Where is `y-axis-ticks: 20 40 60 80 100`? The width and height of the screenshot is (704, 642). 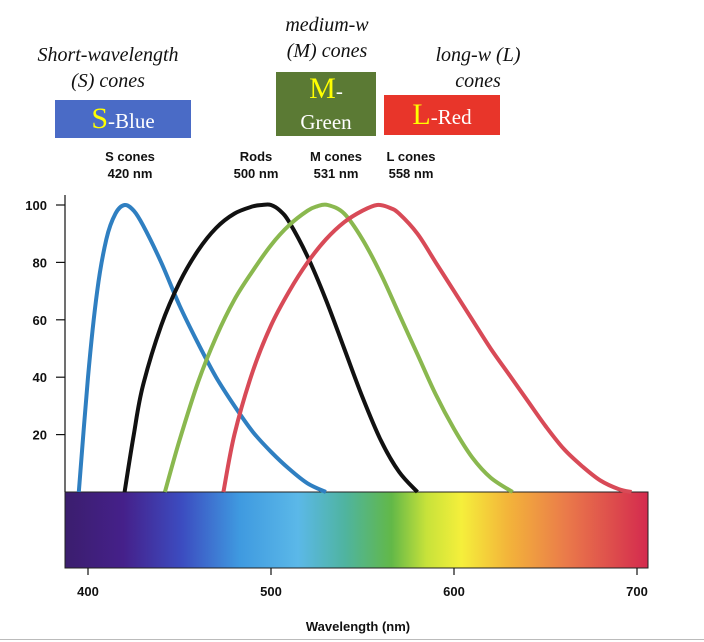
y-axis-ticks: 20 40 60 80 100 is located at coordinates (45, 320).